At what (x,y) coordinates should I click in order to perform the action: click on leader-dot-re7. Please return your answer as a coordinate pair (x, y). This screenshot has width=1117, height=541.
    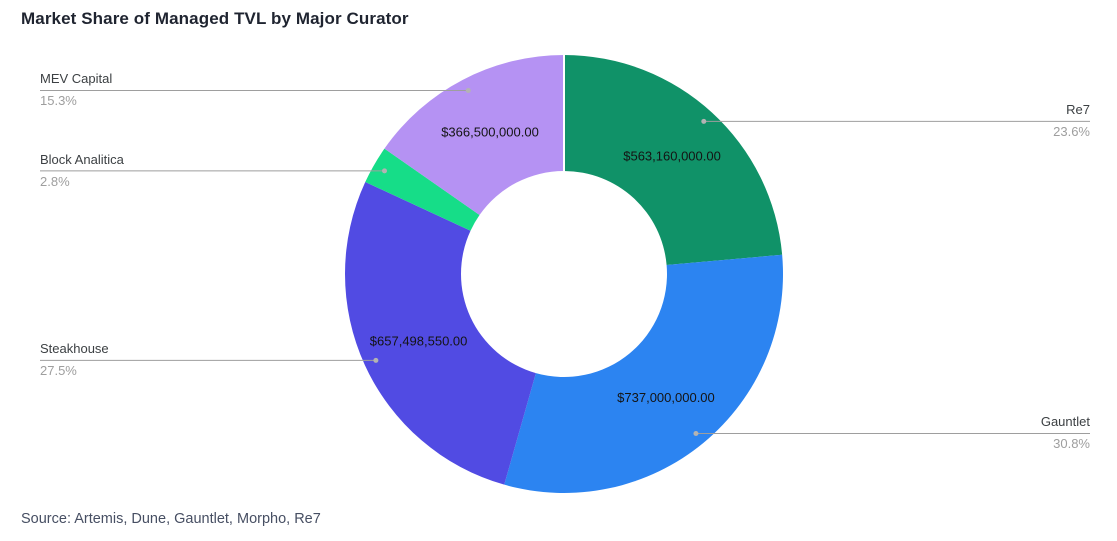
    Looking at the image, I should click on (704, 121).